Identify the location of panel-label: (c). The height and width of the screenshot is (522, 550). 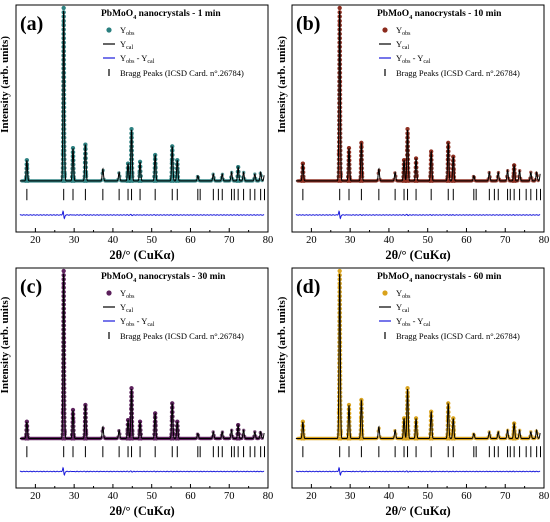
(31, 287).